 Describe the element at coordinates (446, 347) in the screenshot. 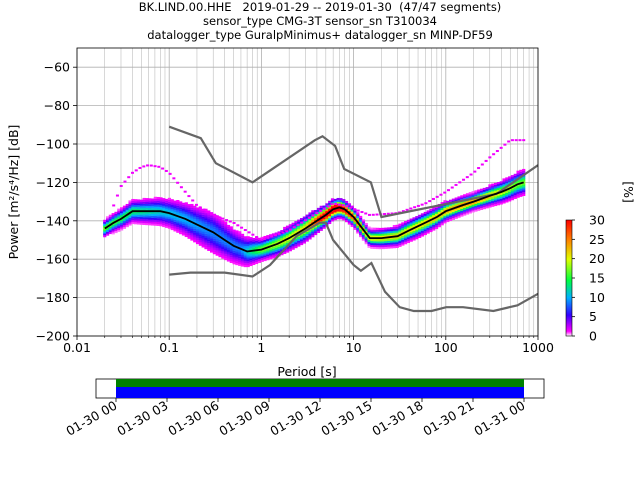

I see `x-tick-label: 100` at that location.